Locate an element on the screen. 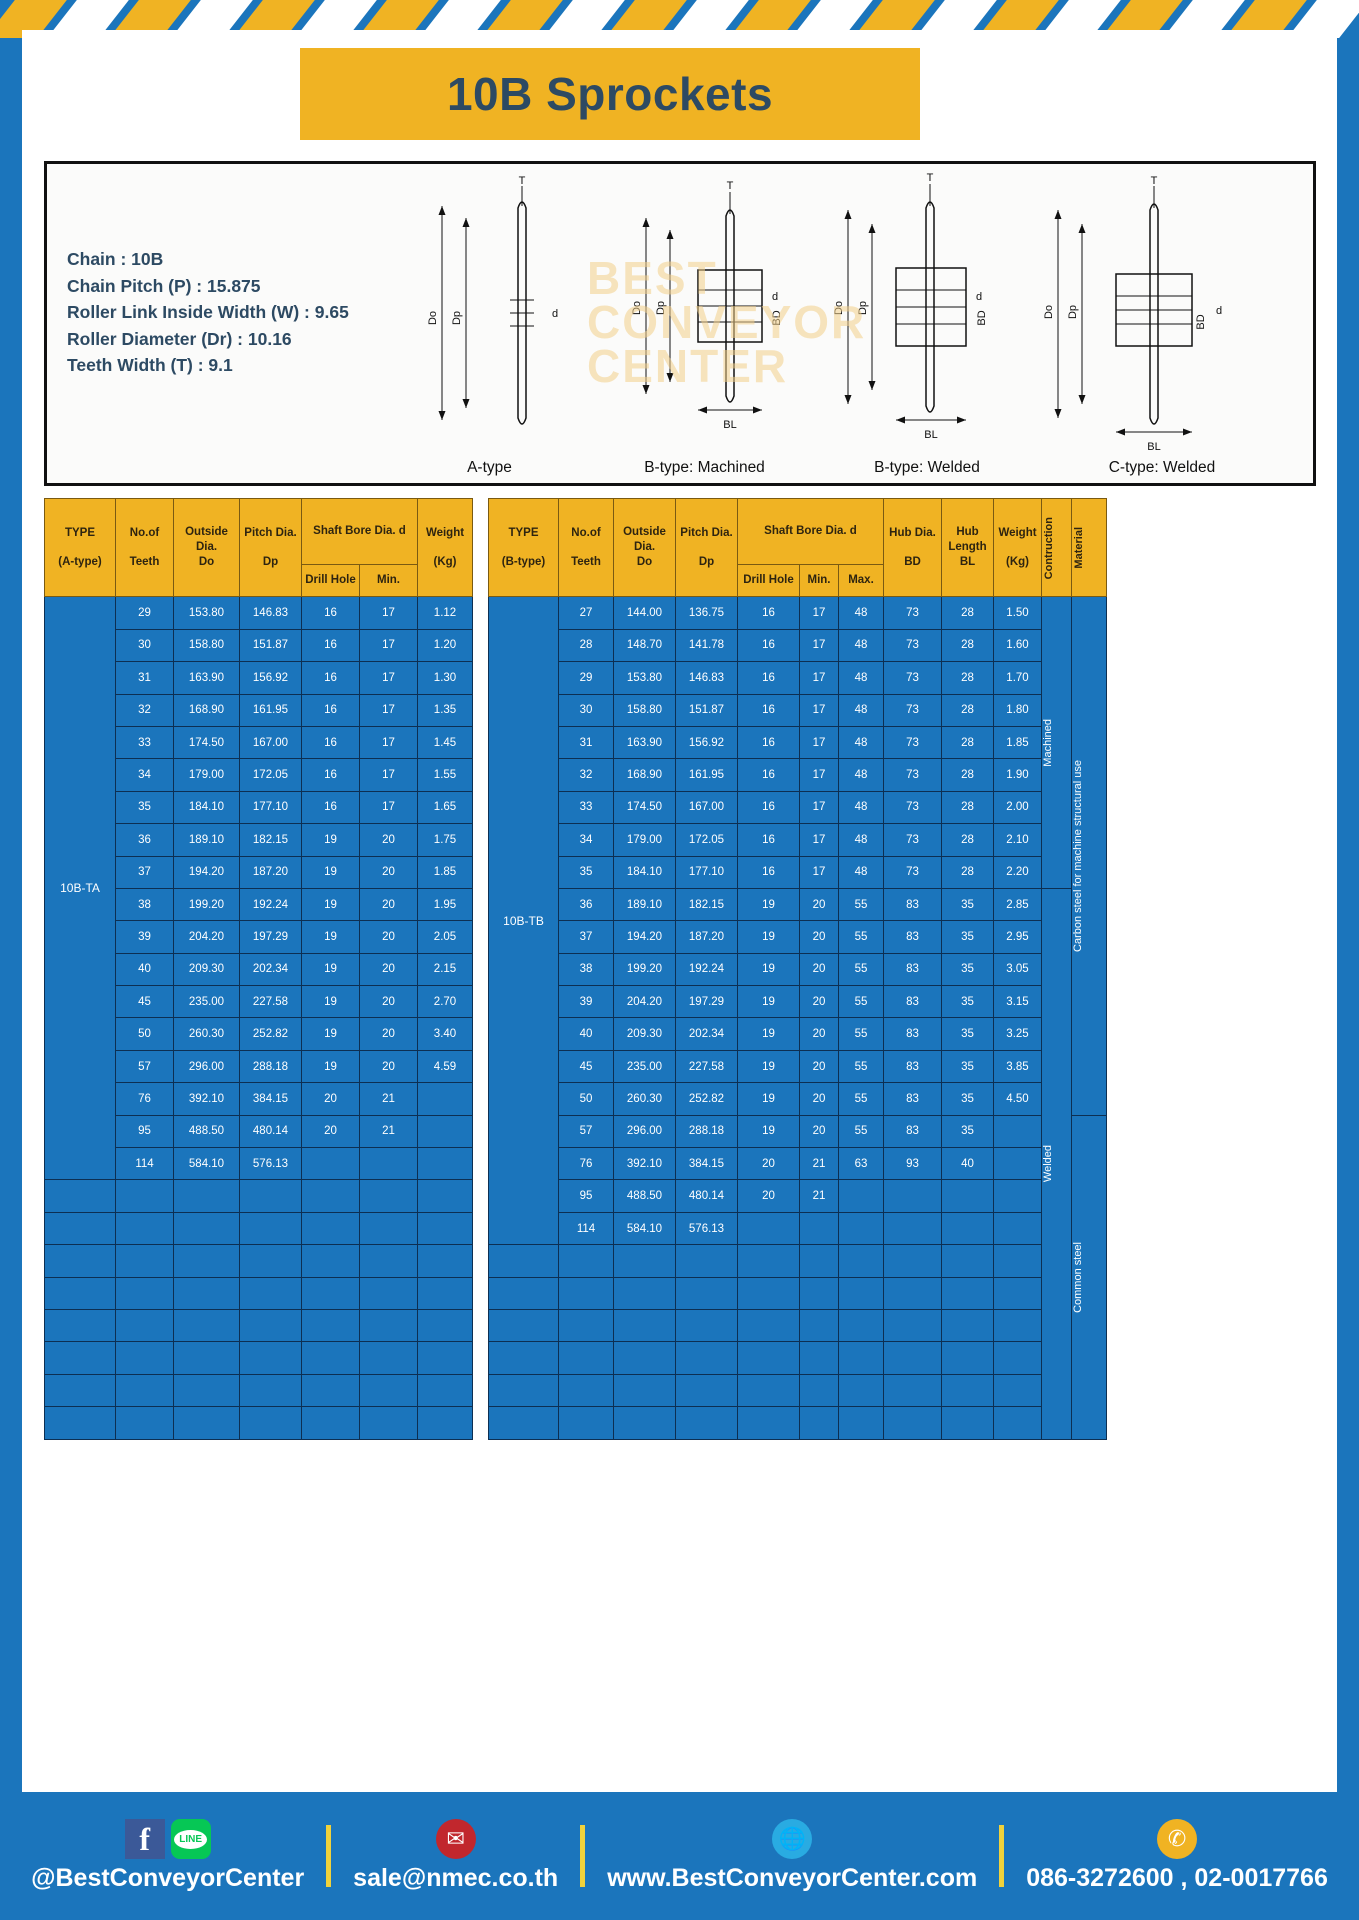 The height and width of the screenshot is (1920, 1359). table-row: 40 209.30 202.34 19 20 55 83 35 3.25 is located at coordinates (798, 1034).